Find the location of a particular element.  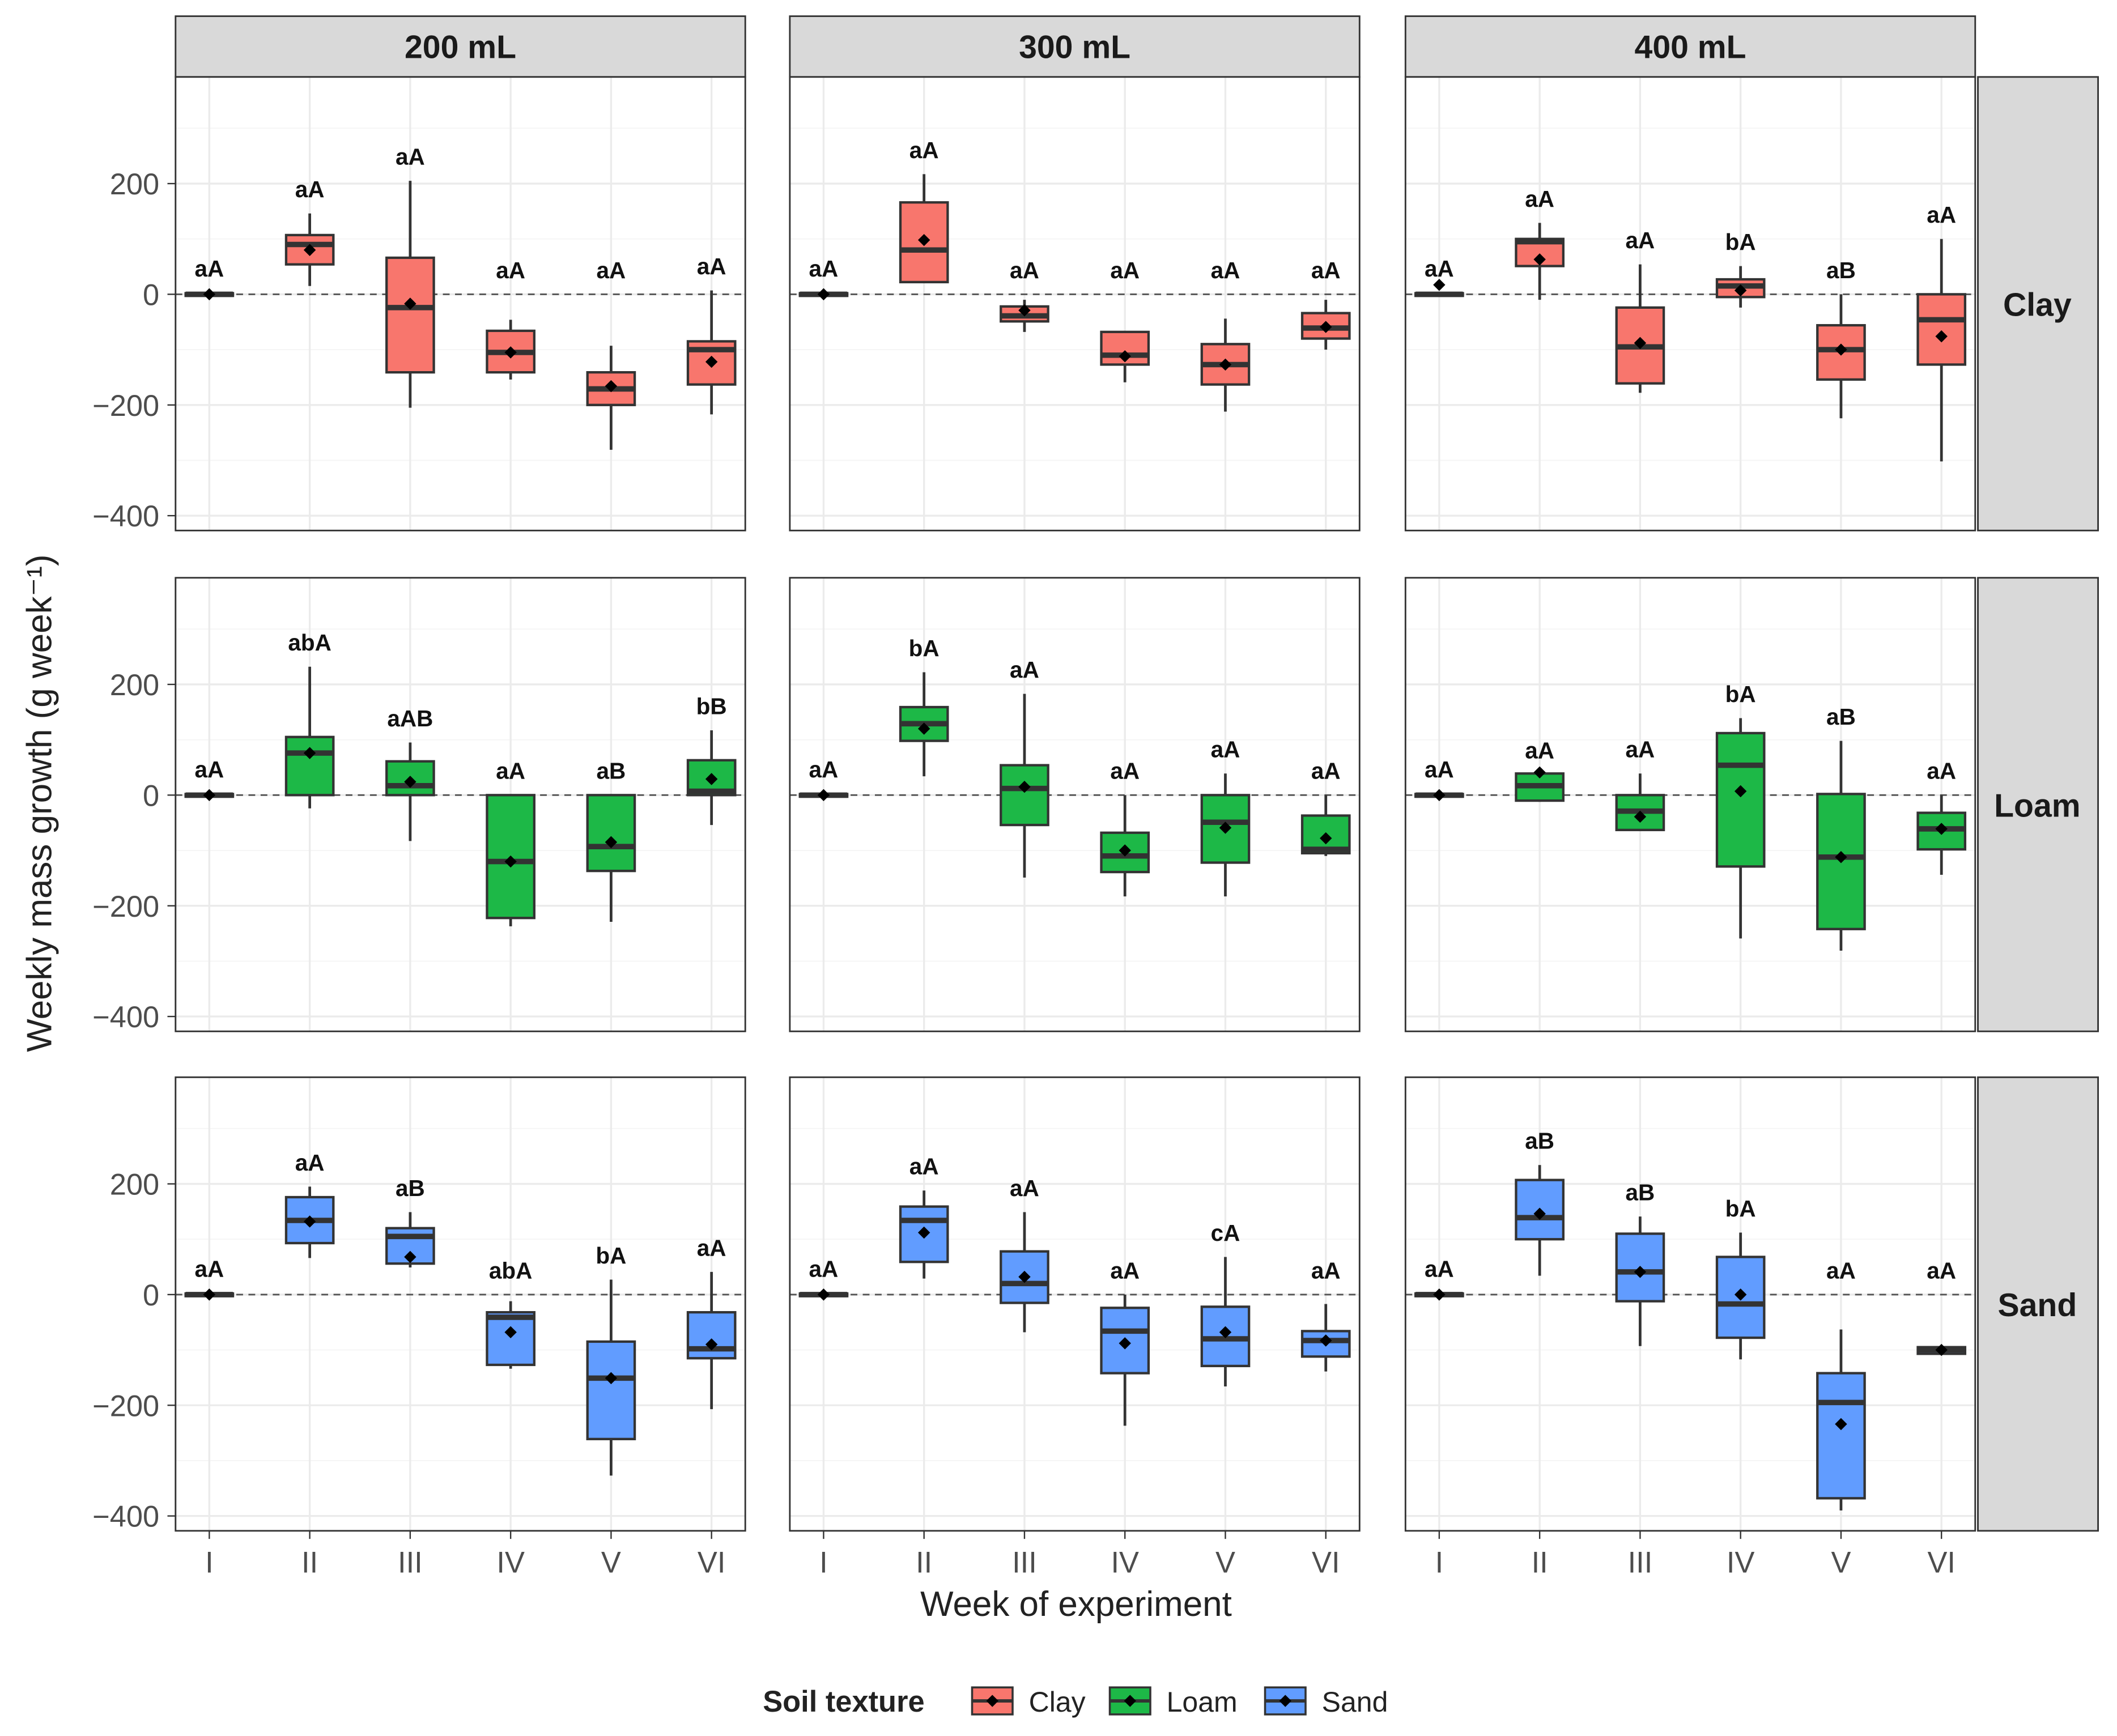

panel-clay-300ml: aA aA aA aA aA aA is located at coordinates (1075, 304).